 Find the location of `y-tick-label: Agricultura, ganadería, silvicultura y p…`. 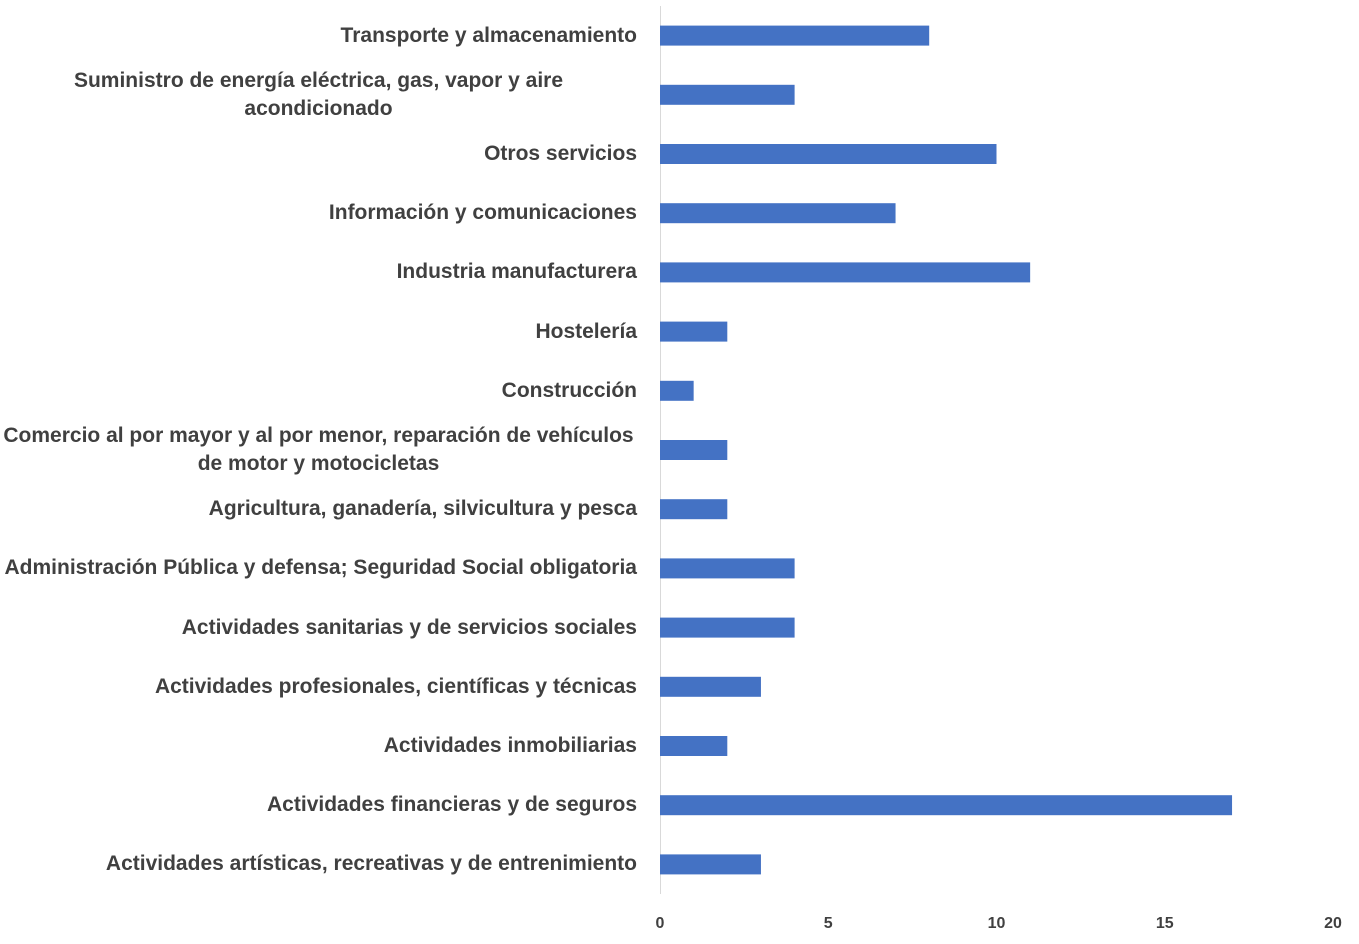

y-tick-label: Agricultura, ganadería, silvicultura y p… is located at coordinates (422, 509).